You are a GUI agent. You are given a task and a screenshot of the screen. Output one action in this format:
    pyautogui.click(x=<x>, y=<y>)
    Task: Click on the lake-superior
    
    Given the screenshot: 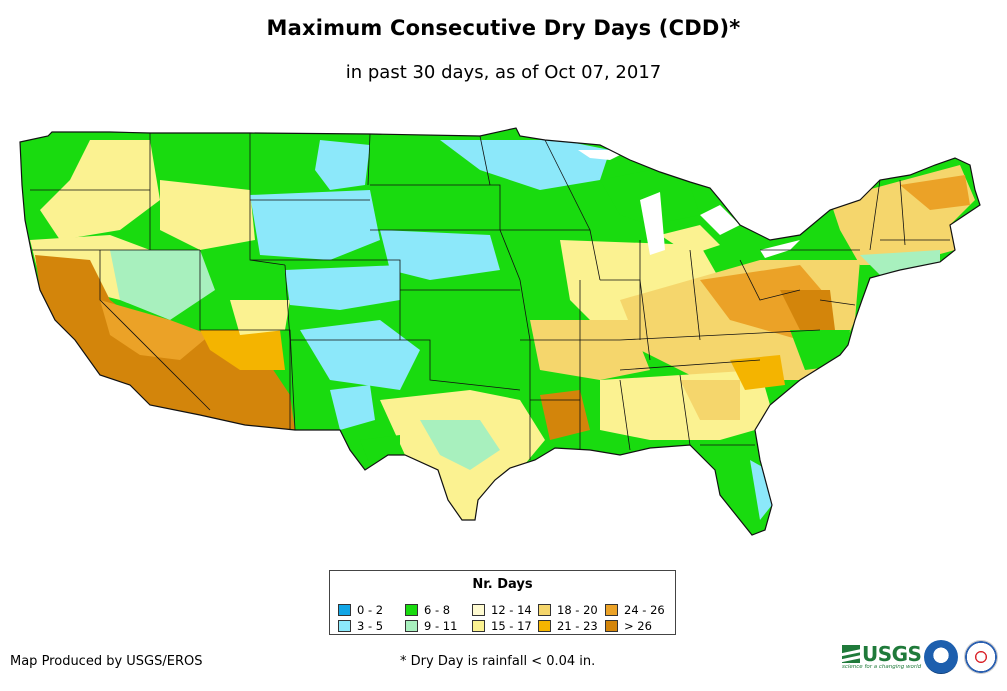 What is the action you would take?
    pyautogui.click(x=604, y=155)
    